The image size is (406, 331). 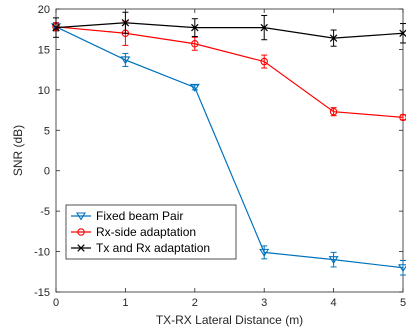 I want to click on y-tick-label: -15, so click(x=42, y=293).